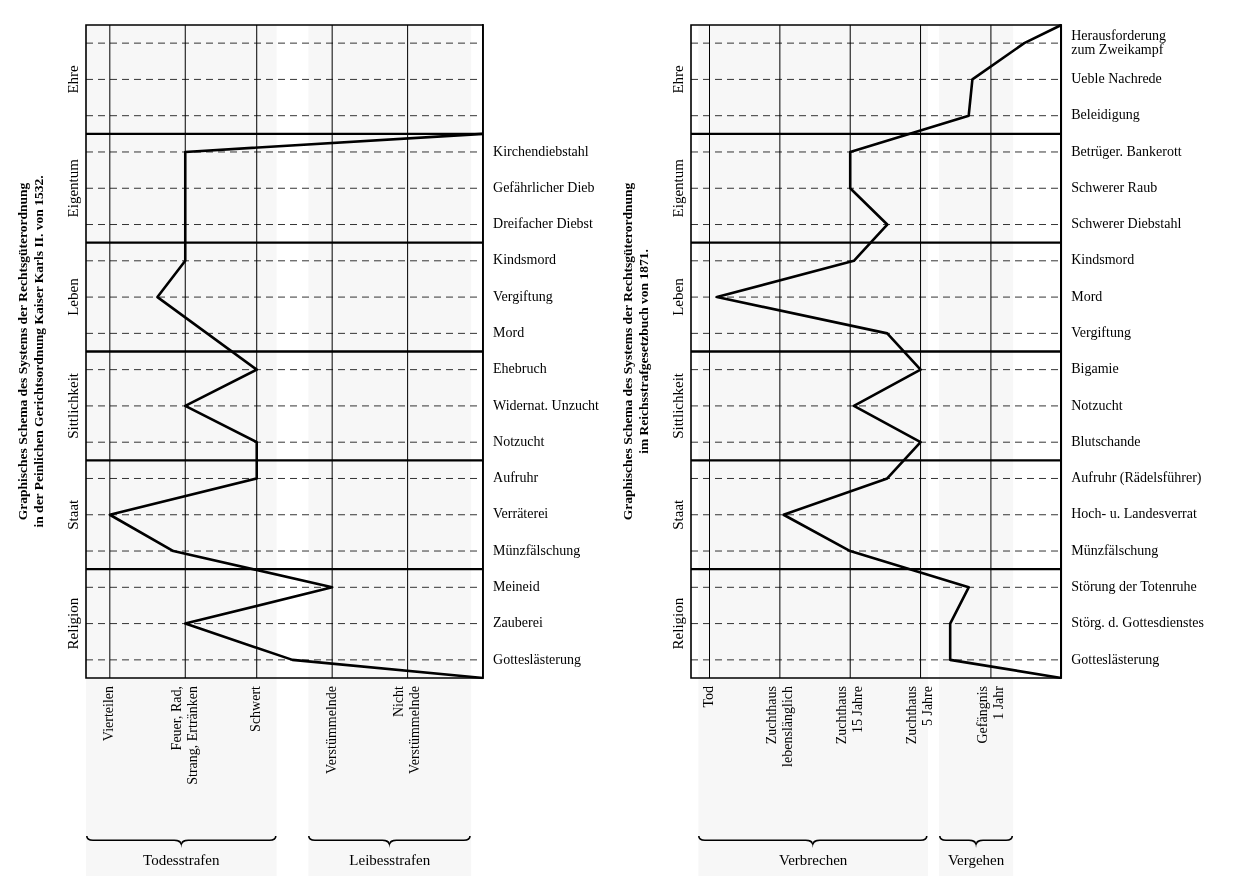  I want to click on ref-line-label: Zuchthaus 15 Jahre, so click(849, 715).